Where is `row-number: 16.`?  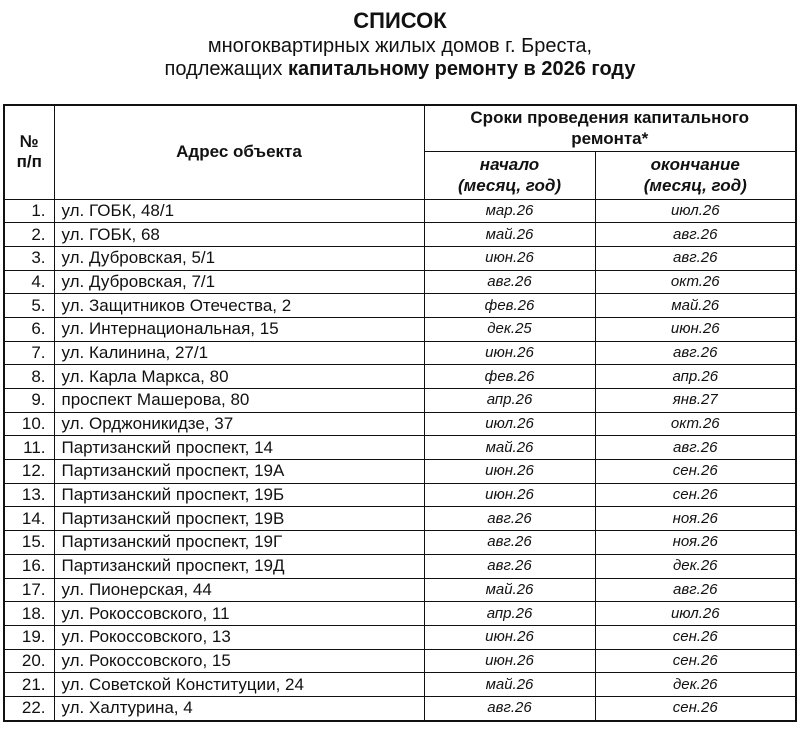
row-number: 16. is located at coordinates (29, 566).